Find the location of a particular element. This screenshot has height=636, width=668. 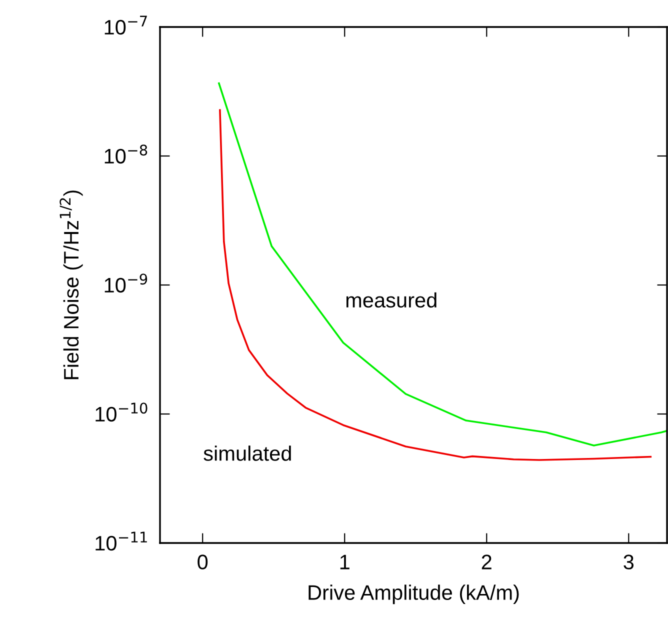

y-tick-label: 10$^{−9}$ is located at coordinates (126, 283).